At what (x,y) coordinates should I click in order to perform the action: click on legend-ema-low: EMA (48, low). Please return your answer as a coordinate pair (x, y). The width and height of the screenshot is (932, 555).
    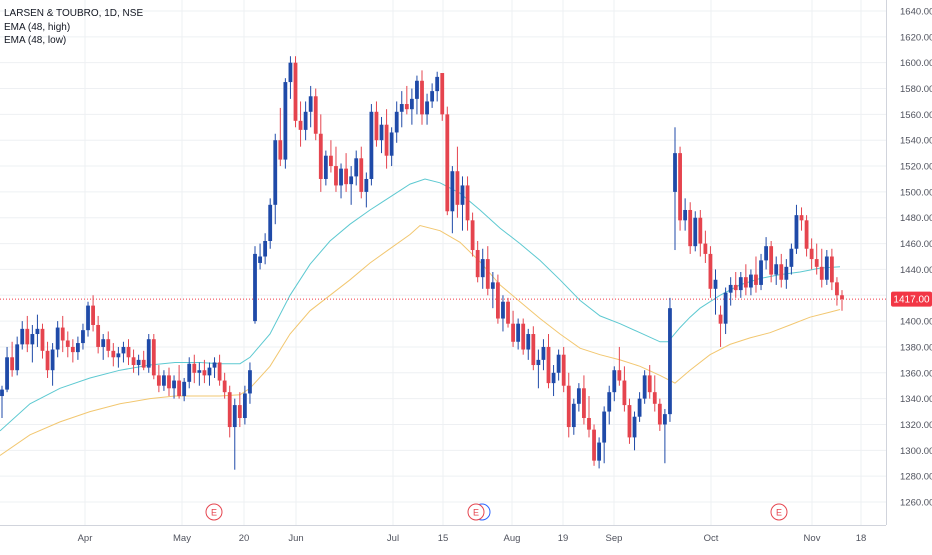
    Looking at the image, I should click on (35, 40).